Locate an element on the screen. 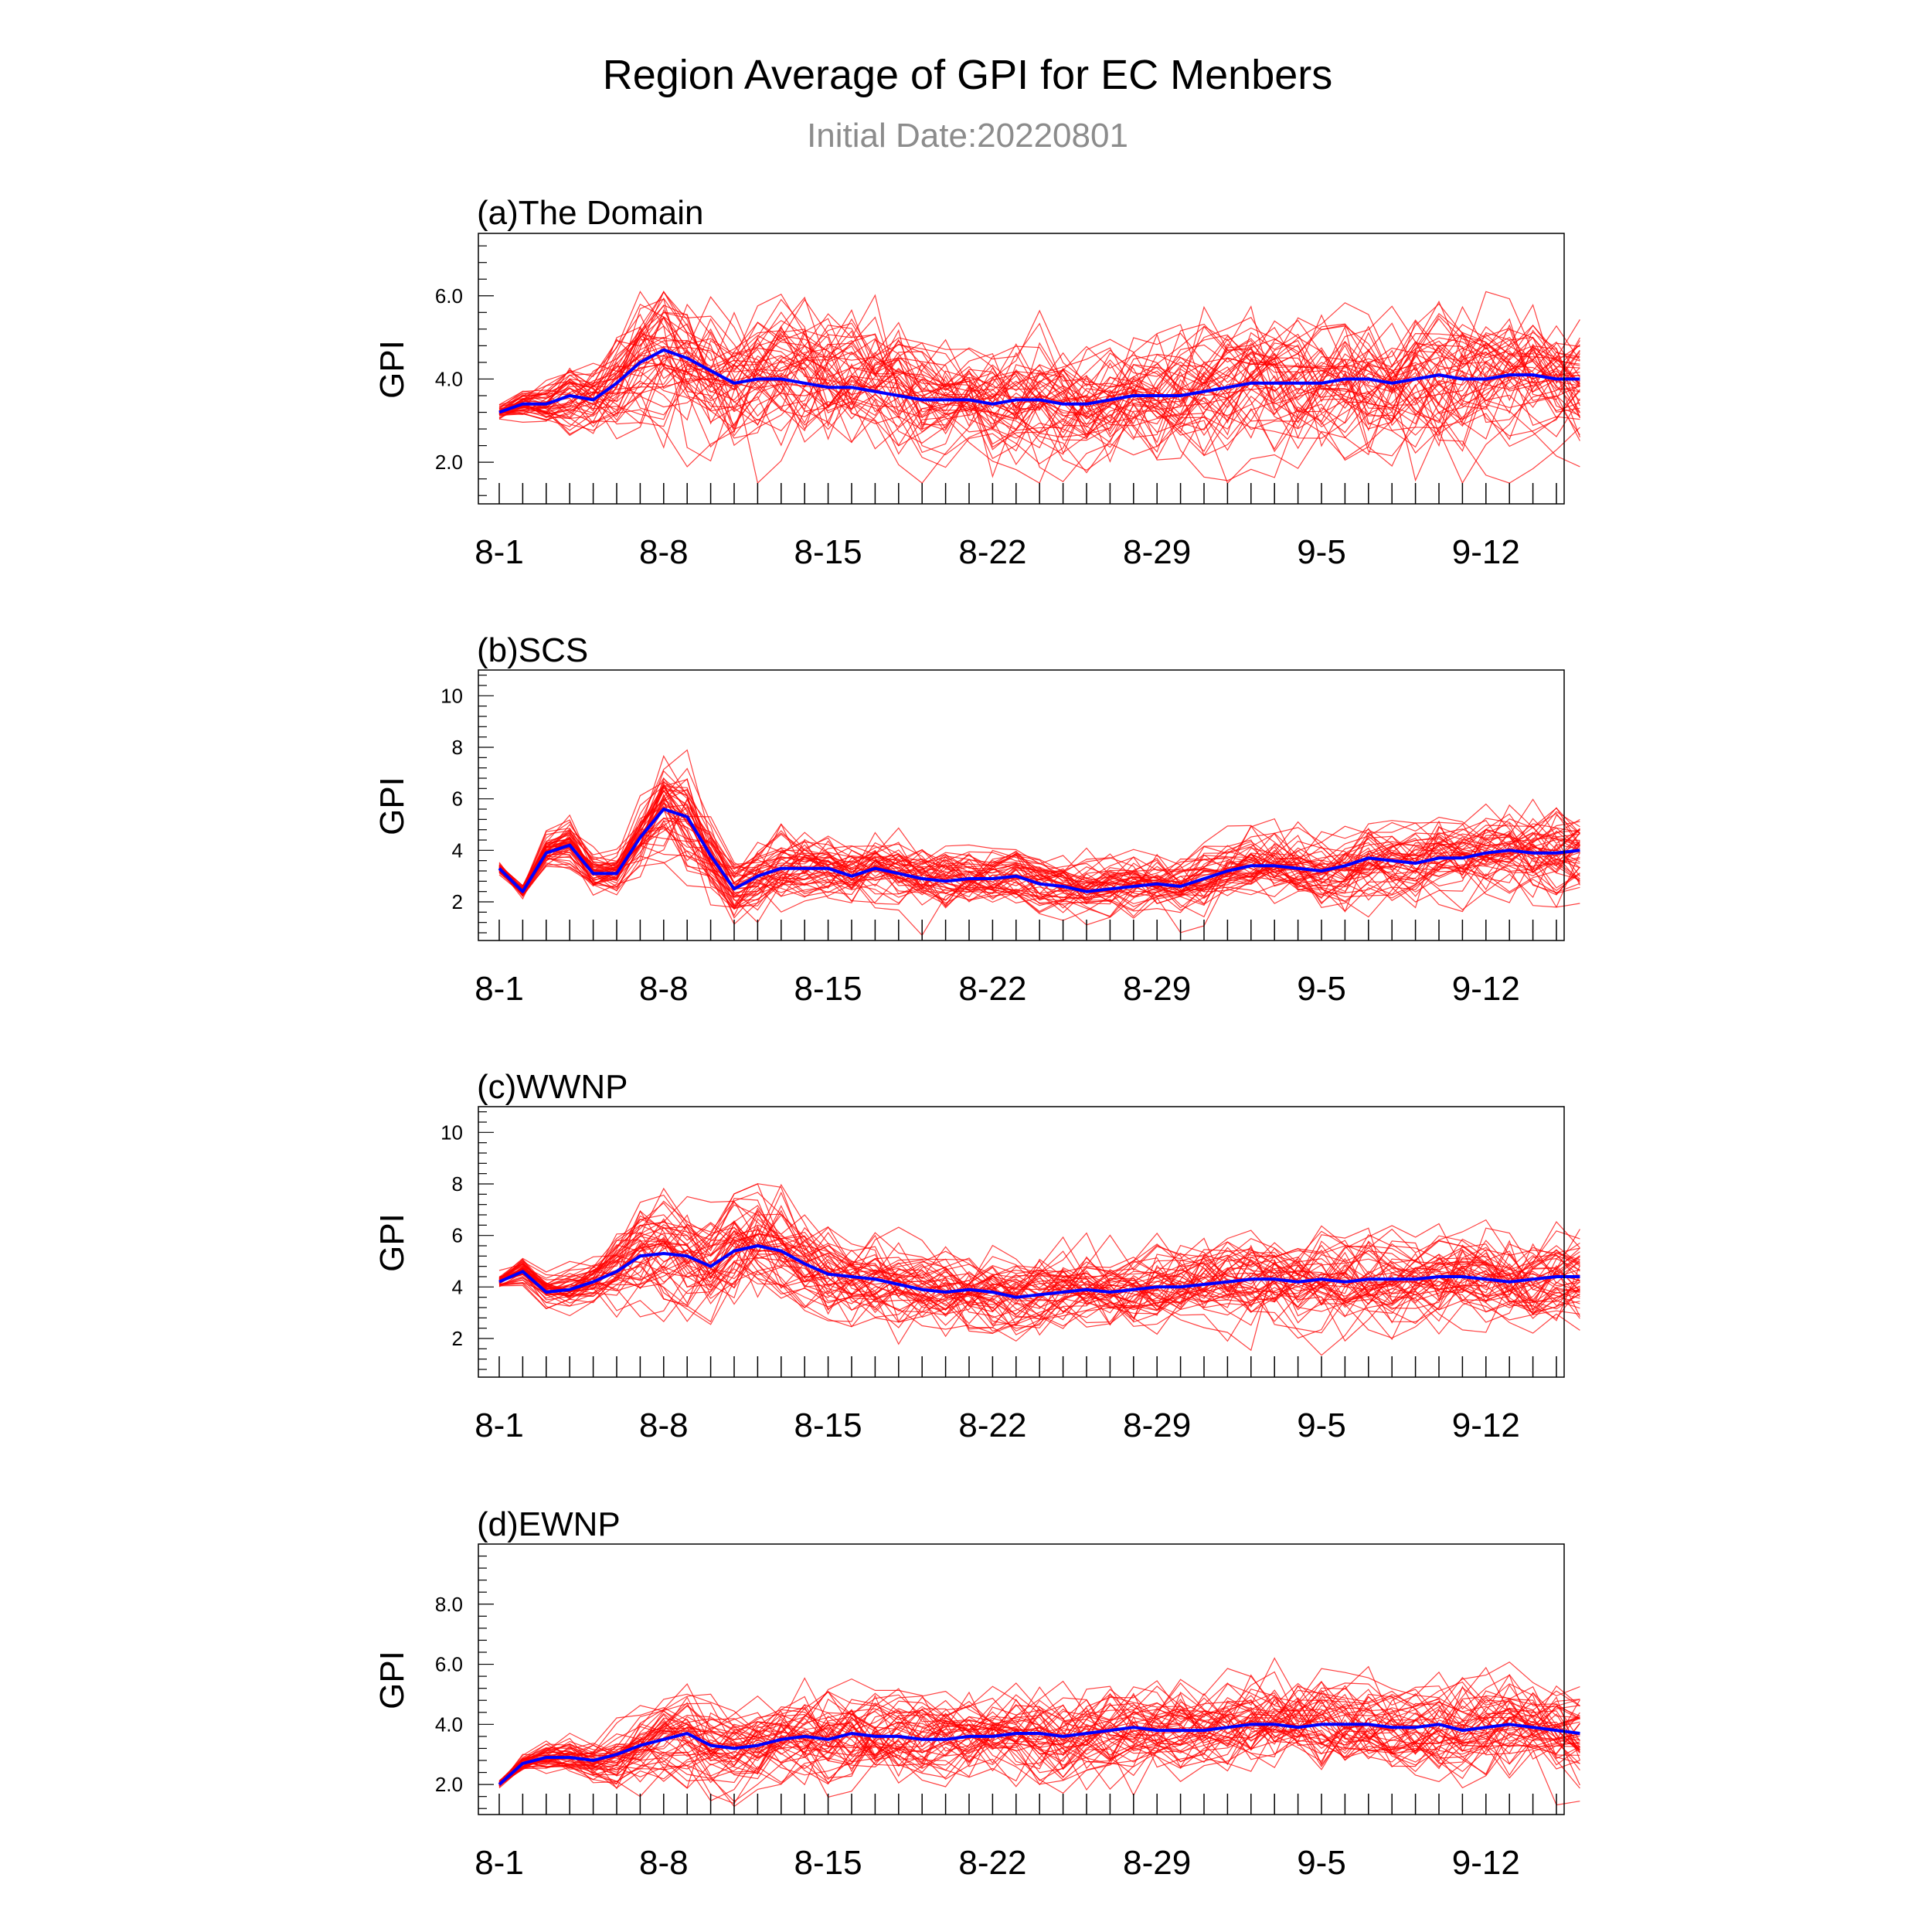 The width and height of the screenshot is (1932, 1932). y-tick-label: 2.0 is located at coordinates (449, 463).